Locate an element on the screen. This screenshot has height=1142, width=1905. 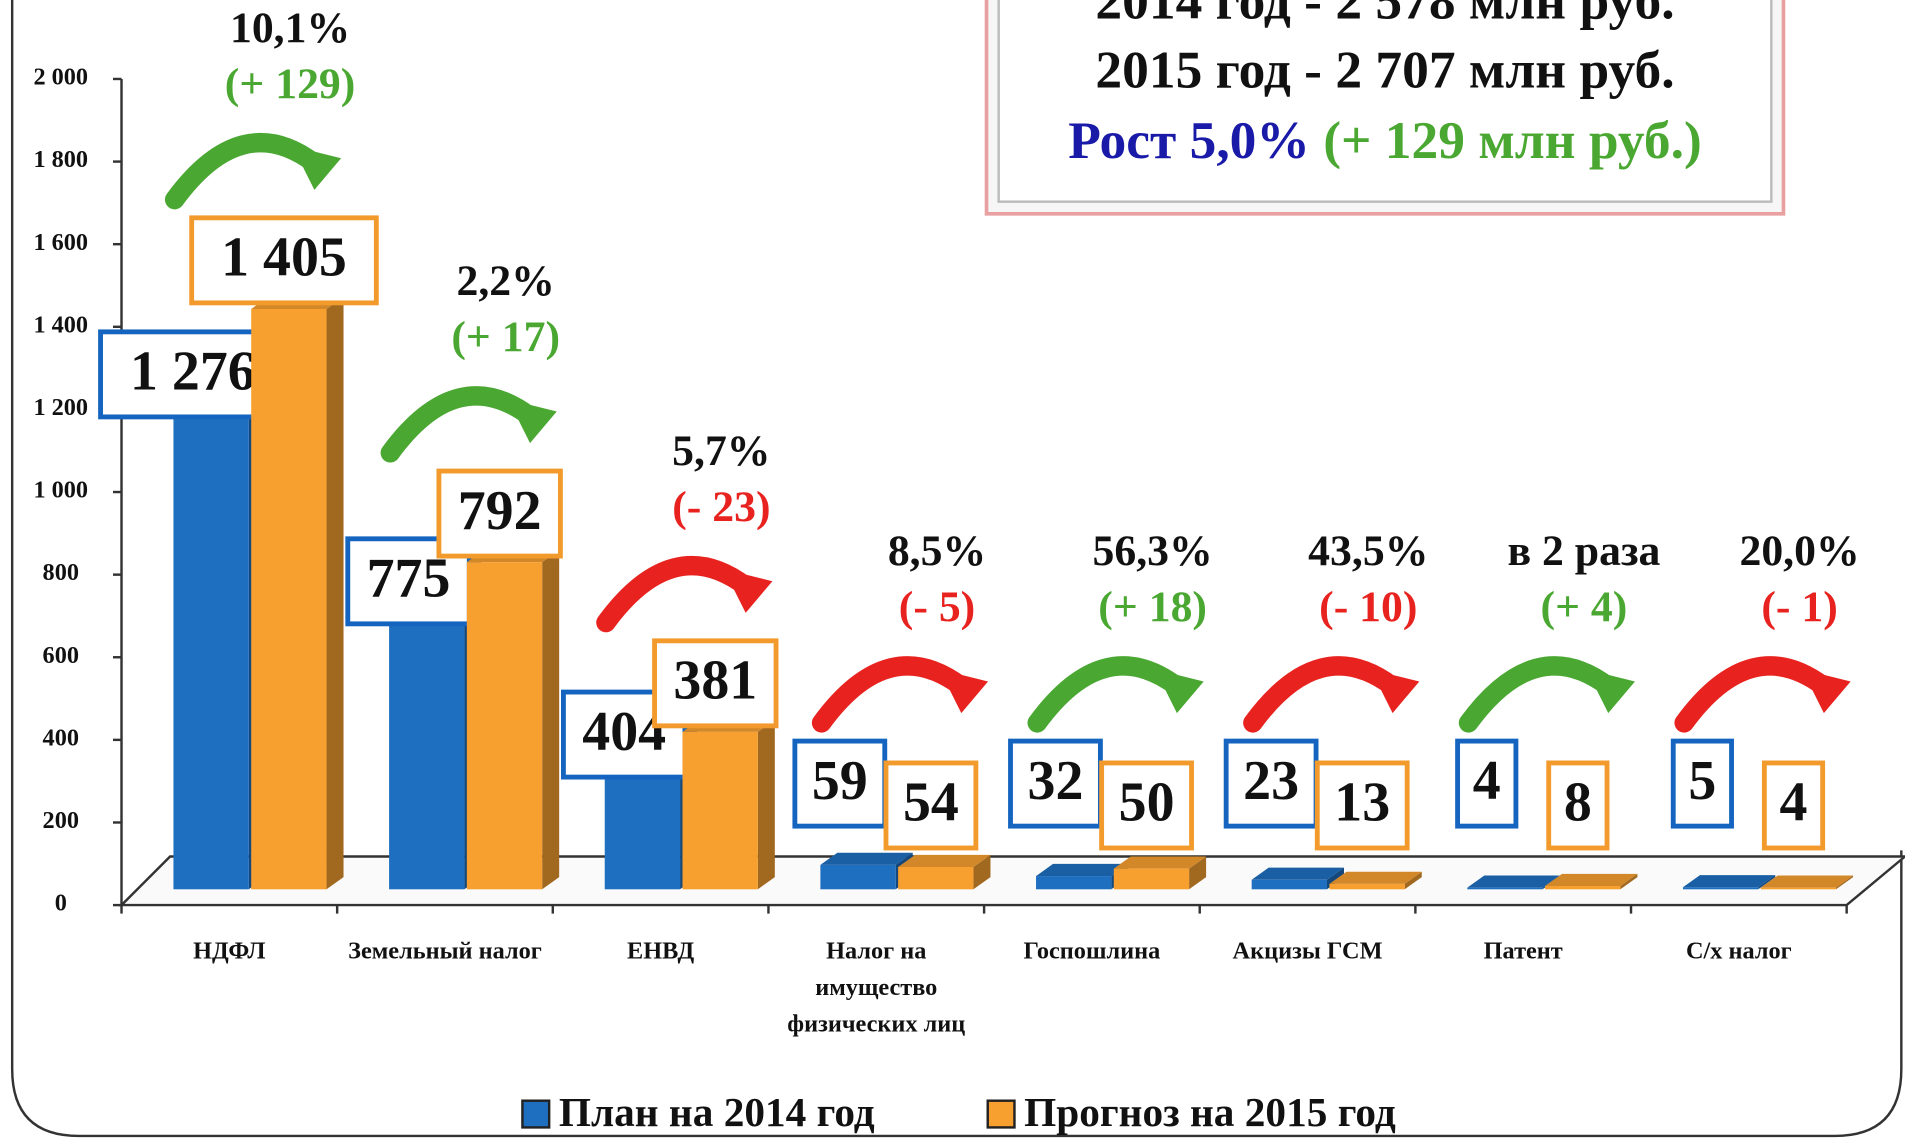
value-label: 13 is located at coordinates (1362, 803).